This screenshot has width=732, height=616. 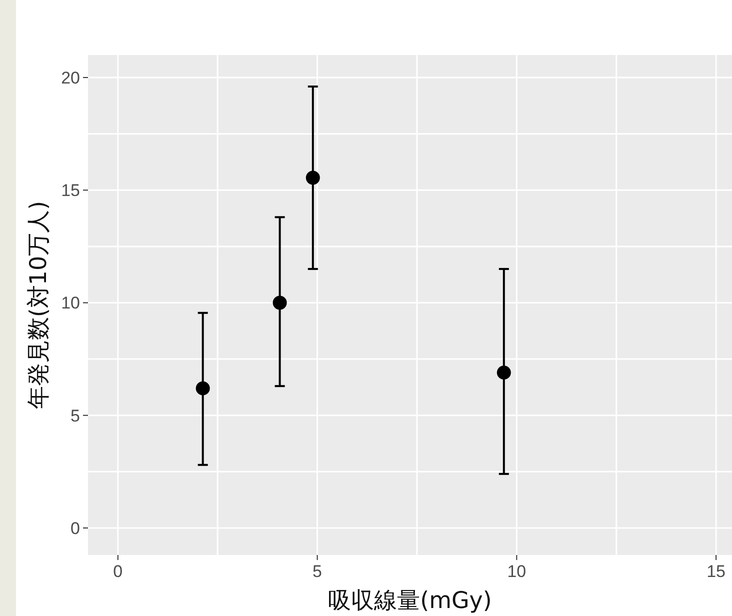 What do you see at coordinates (716, 571) in the screenshot?
I see `x-tick-label: 15` at bounding box center [716, 571].